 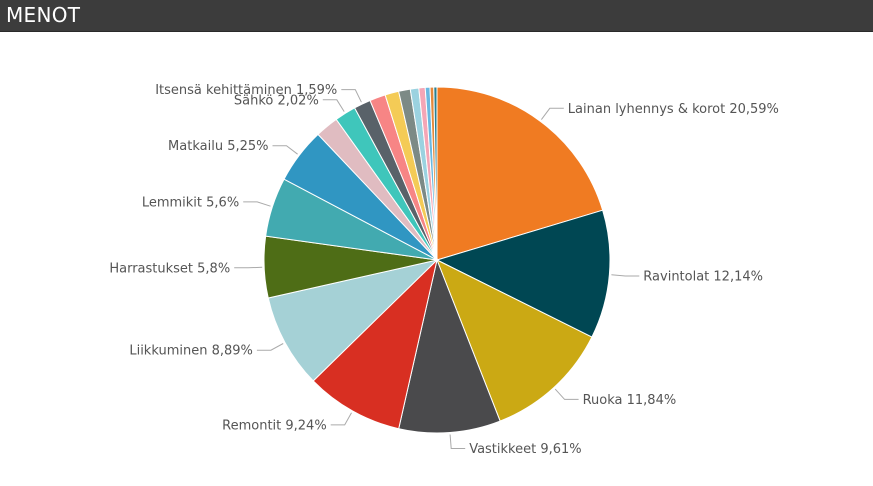 What do you see at coordinates (552, 113) in the screenshot?
I see `leader-line-lainan-lyhennys-and-korot` at bounding box center [552, 113].